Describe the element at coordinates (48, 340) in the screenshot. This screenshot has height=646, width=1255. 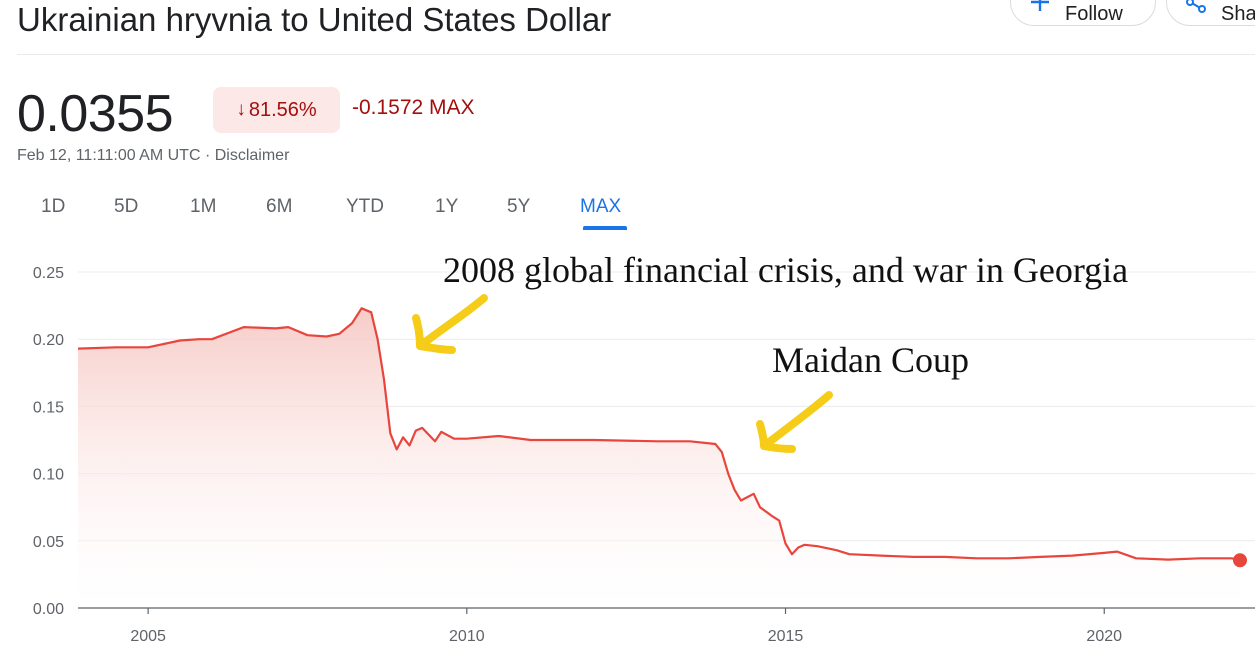
I see `y-tick-label: 0.20` at that location.